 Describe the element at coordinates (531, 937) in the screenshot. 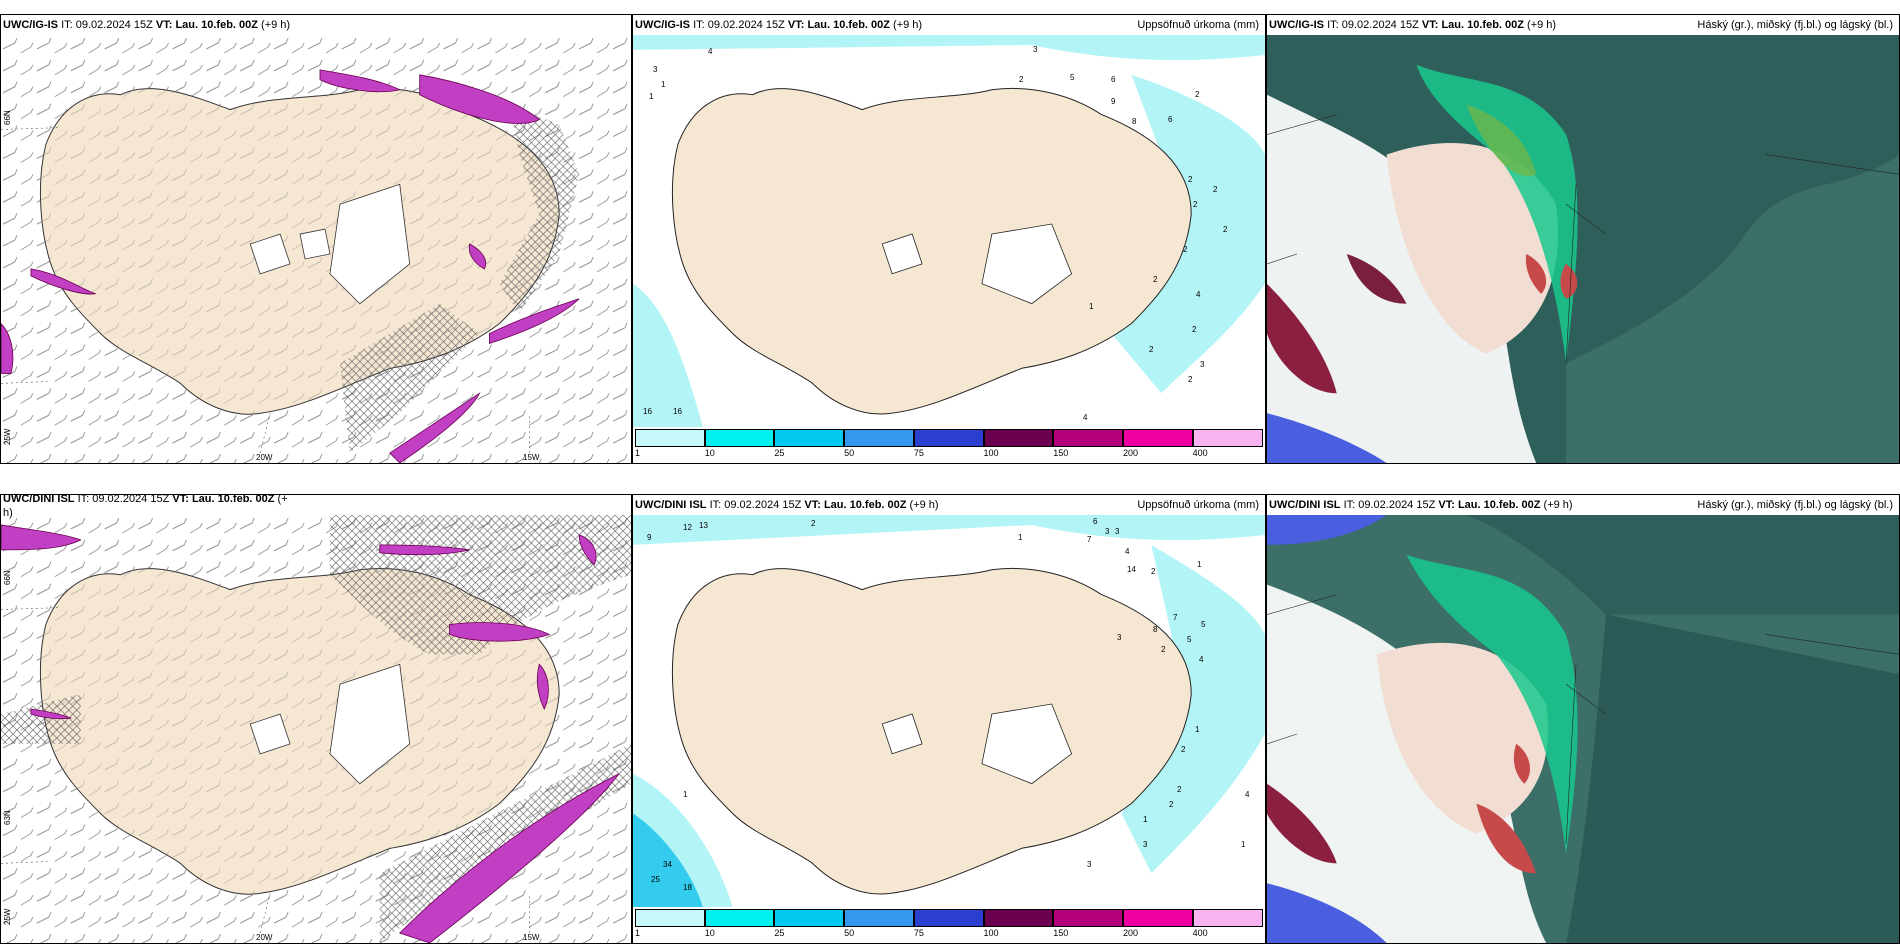

I see `lon-label-15w: 15W` at that location.